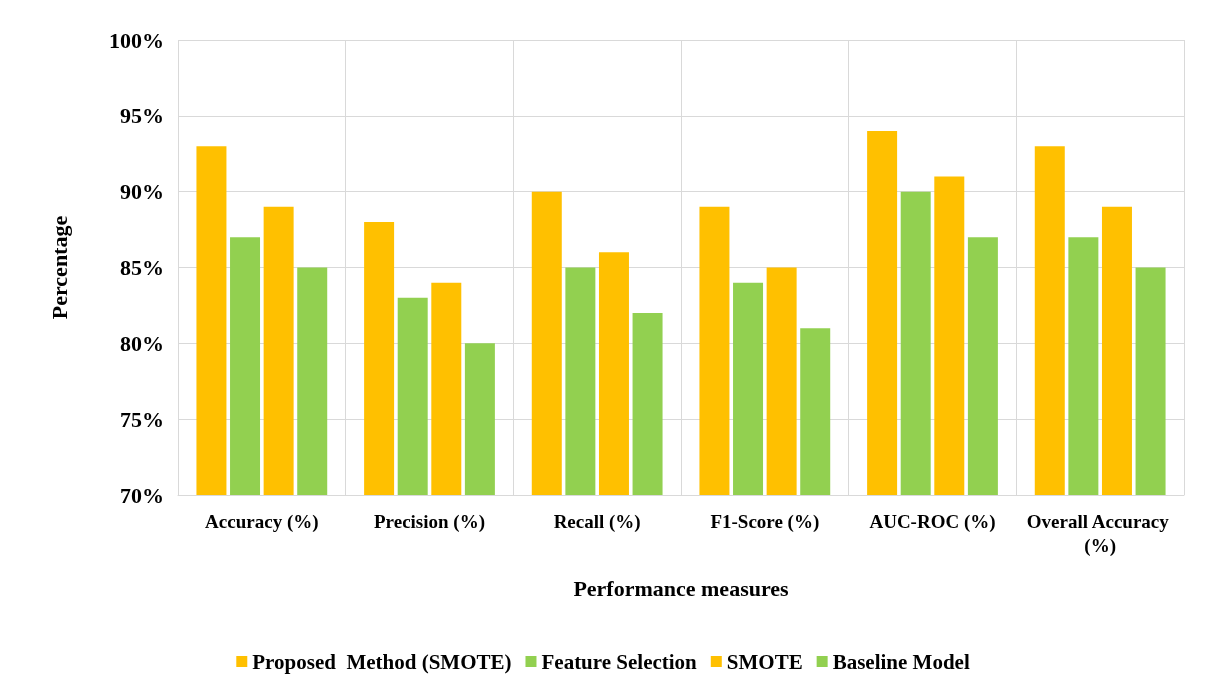  Describe the element at coordinates (681, 588) in the screenshot. I see `x-axis-title: Performance measures` at that location.